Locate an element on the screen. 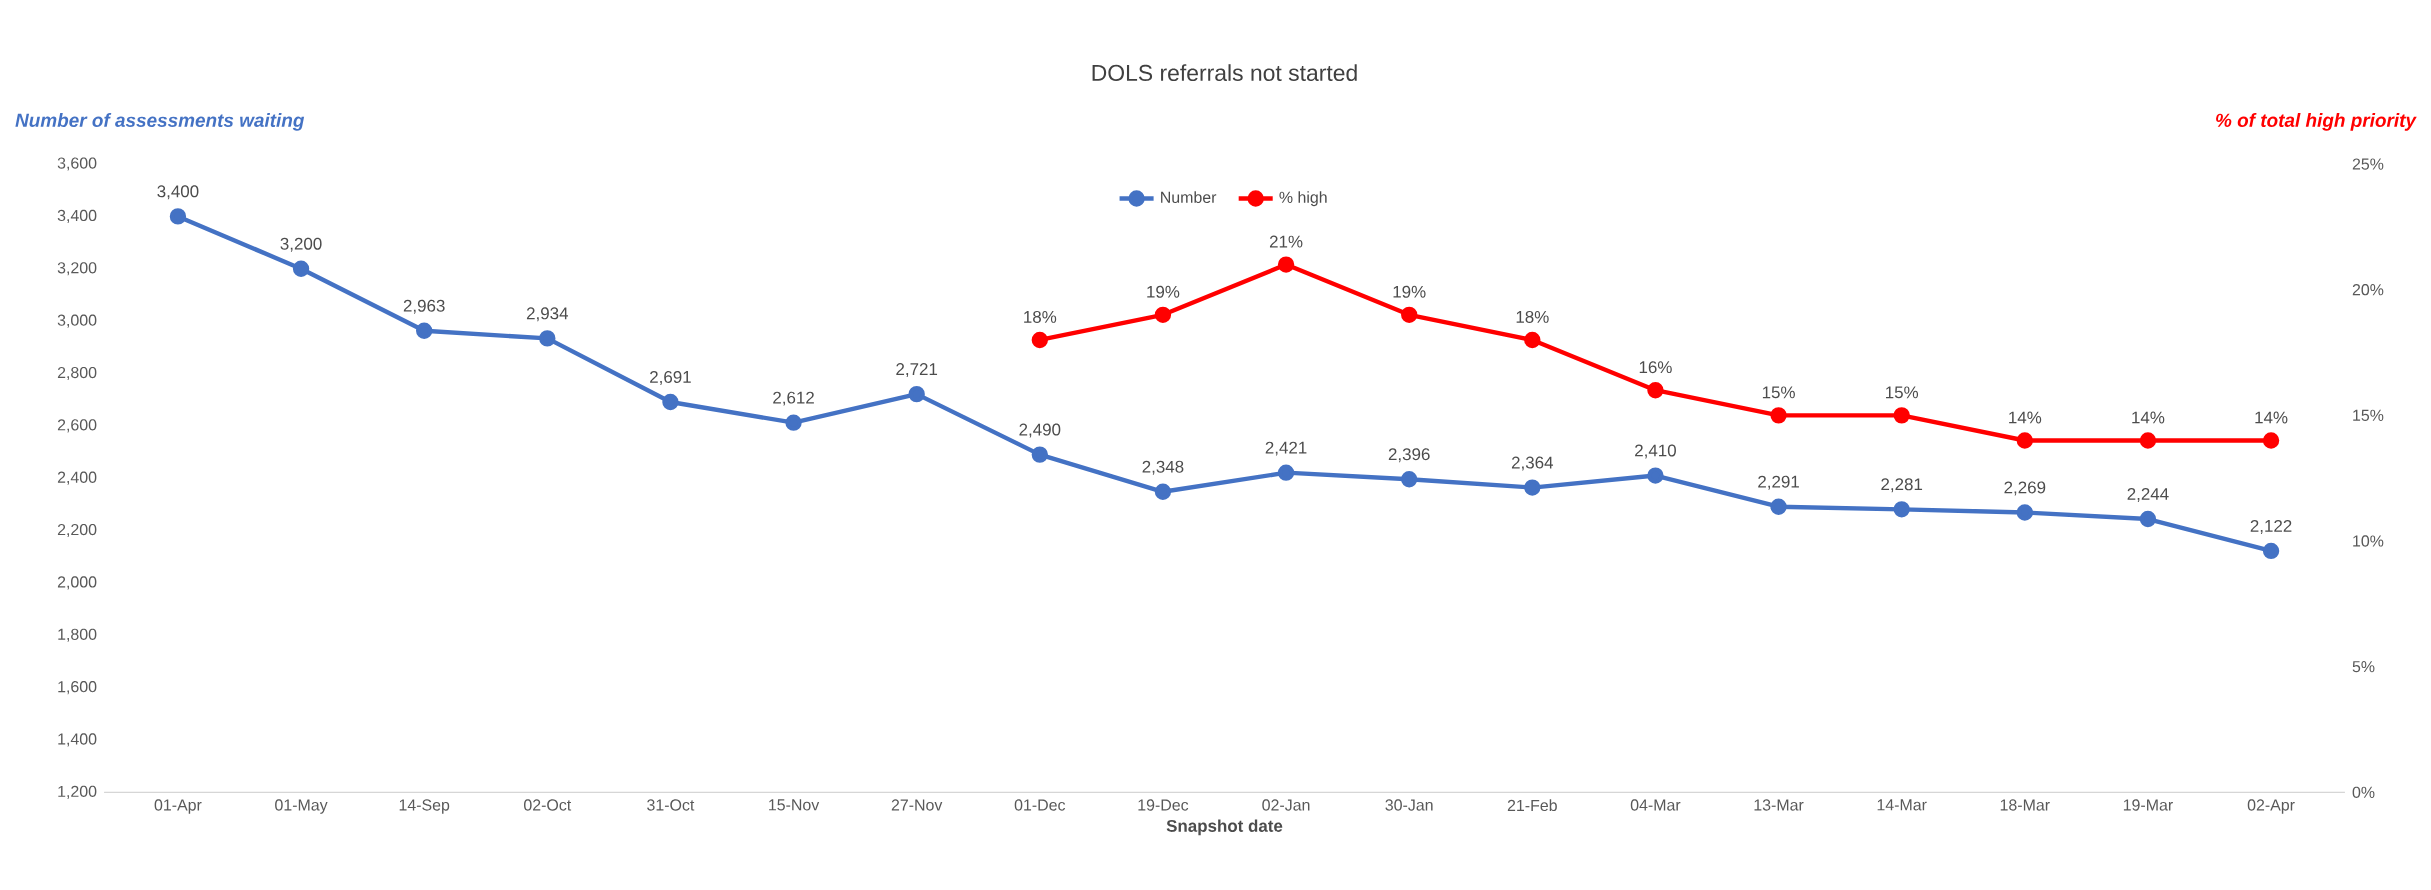 Image resolution: width=2431 pixels, height=890 pixels. data-label: 2,396 is located at coordinates (1409, 455).